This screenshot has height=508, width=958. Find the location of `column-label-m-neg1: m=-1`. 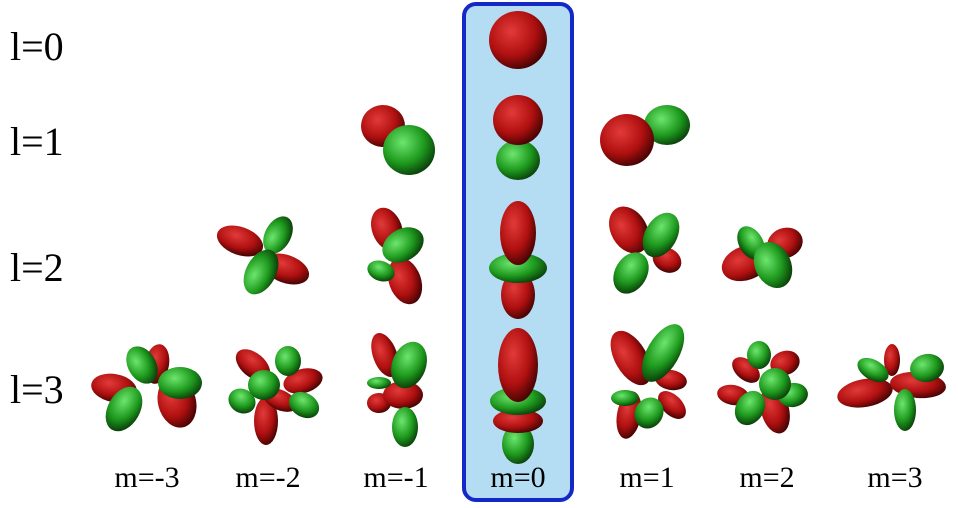

column-label-m-neg1: m=-1 is located at coordinates (396, 477).